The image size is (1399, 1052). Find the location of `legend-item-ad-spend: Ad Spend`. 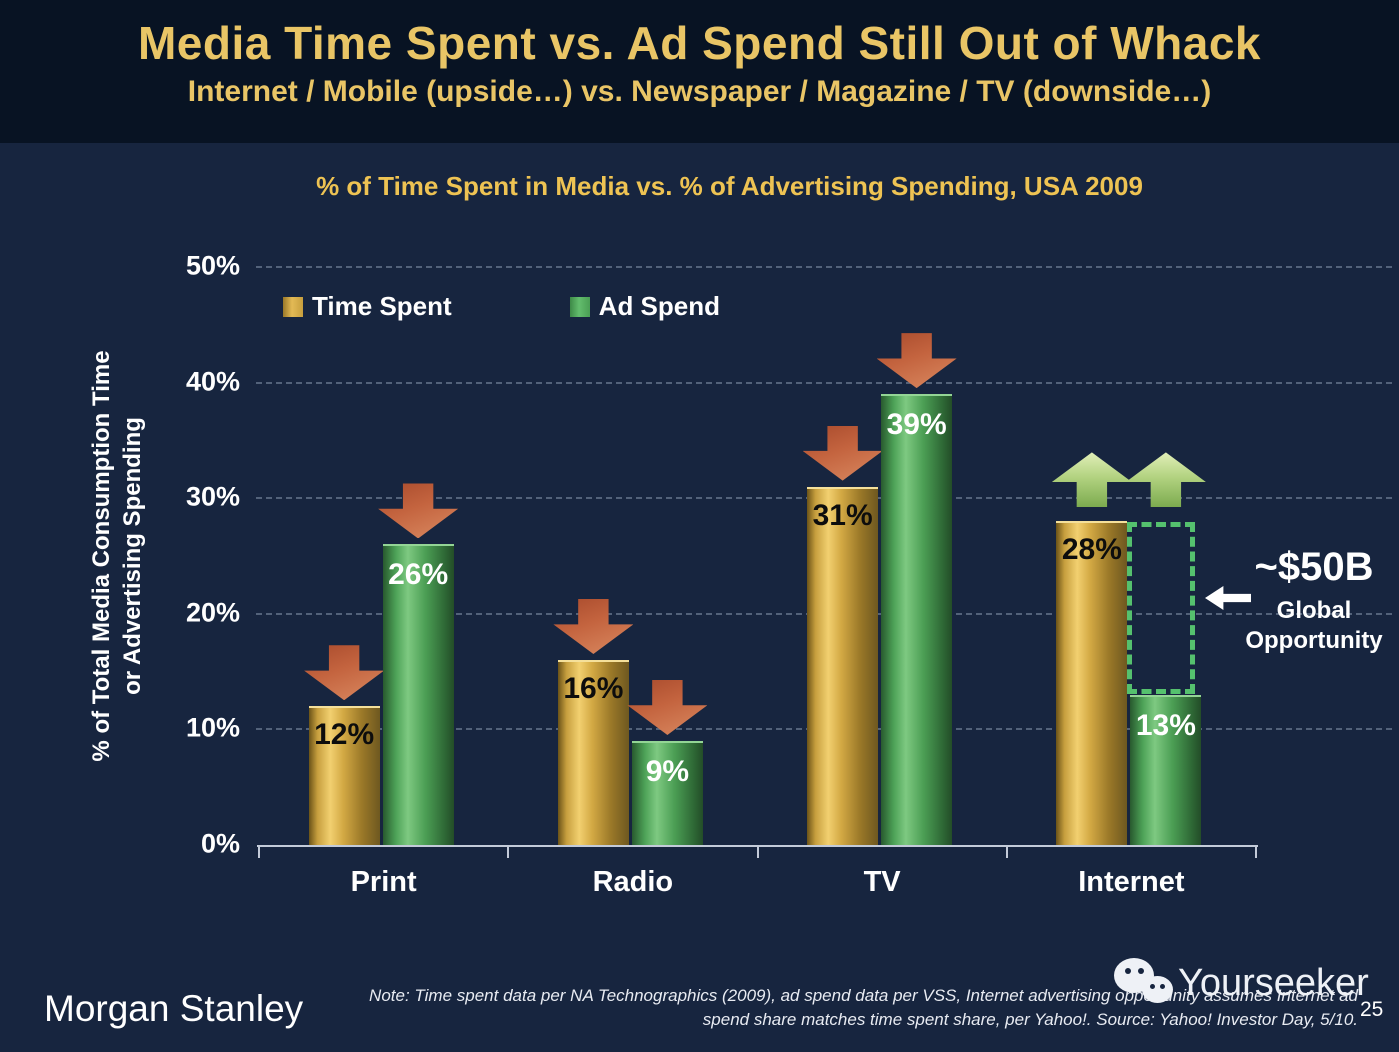

legend-item-ad-spend: Ad Spend is located at coordinates (645, 306).